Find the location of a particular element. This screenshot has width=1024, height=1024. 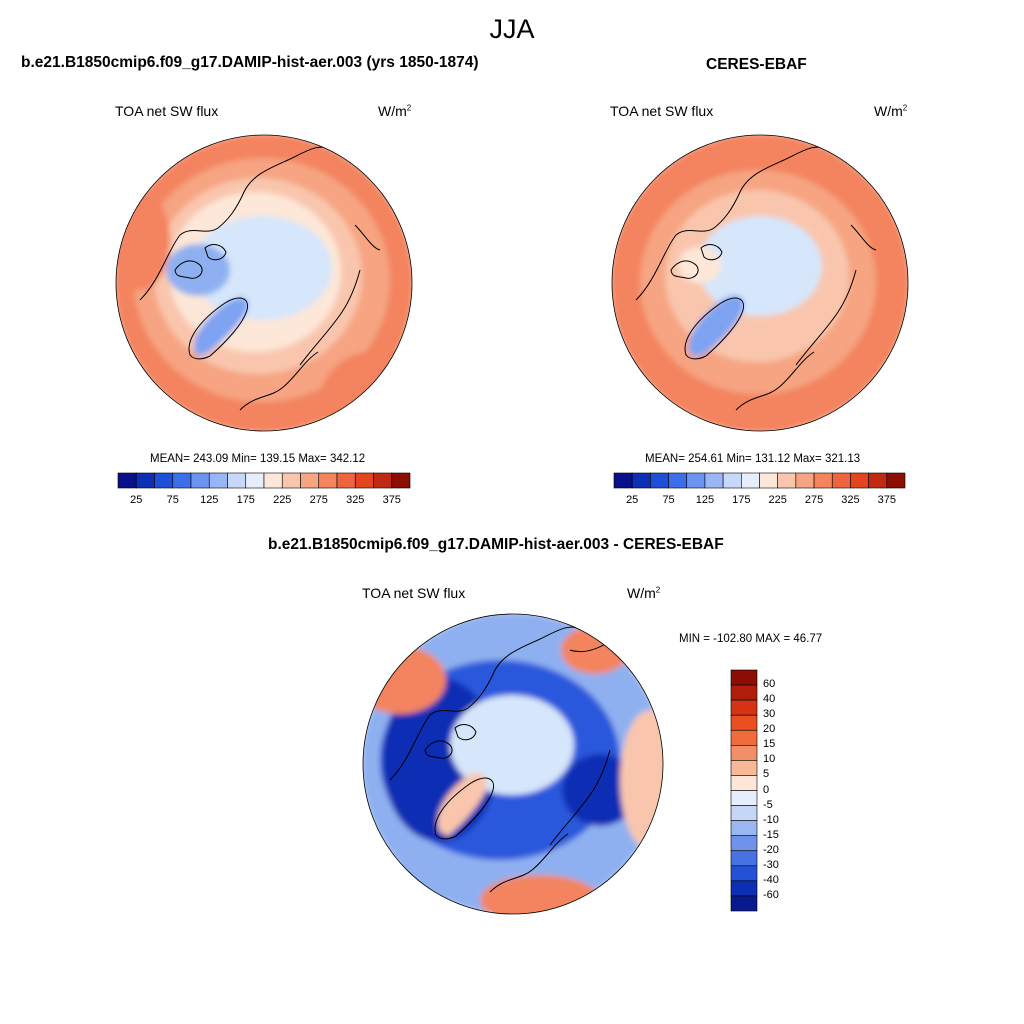

colorbar-difference is located at coordinates (744, 790).